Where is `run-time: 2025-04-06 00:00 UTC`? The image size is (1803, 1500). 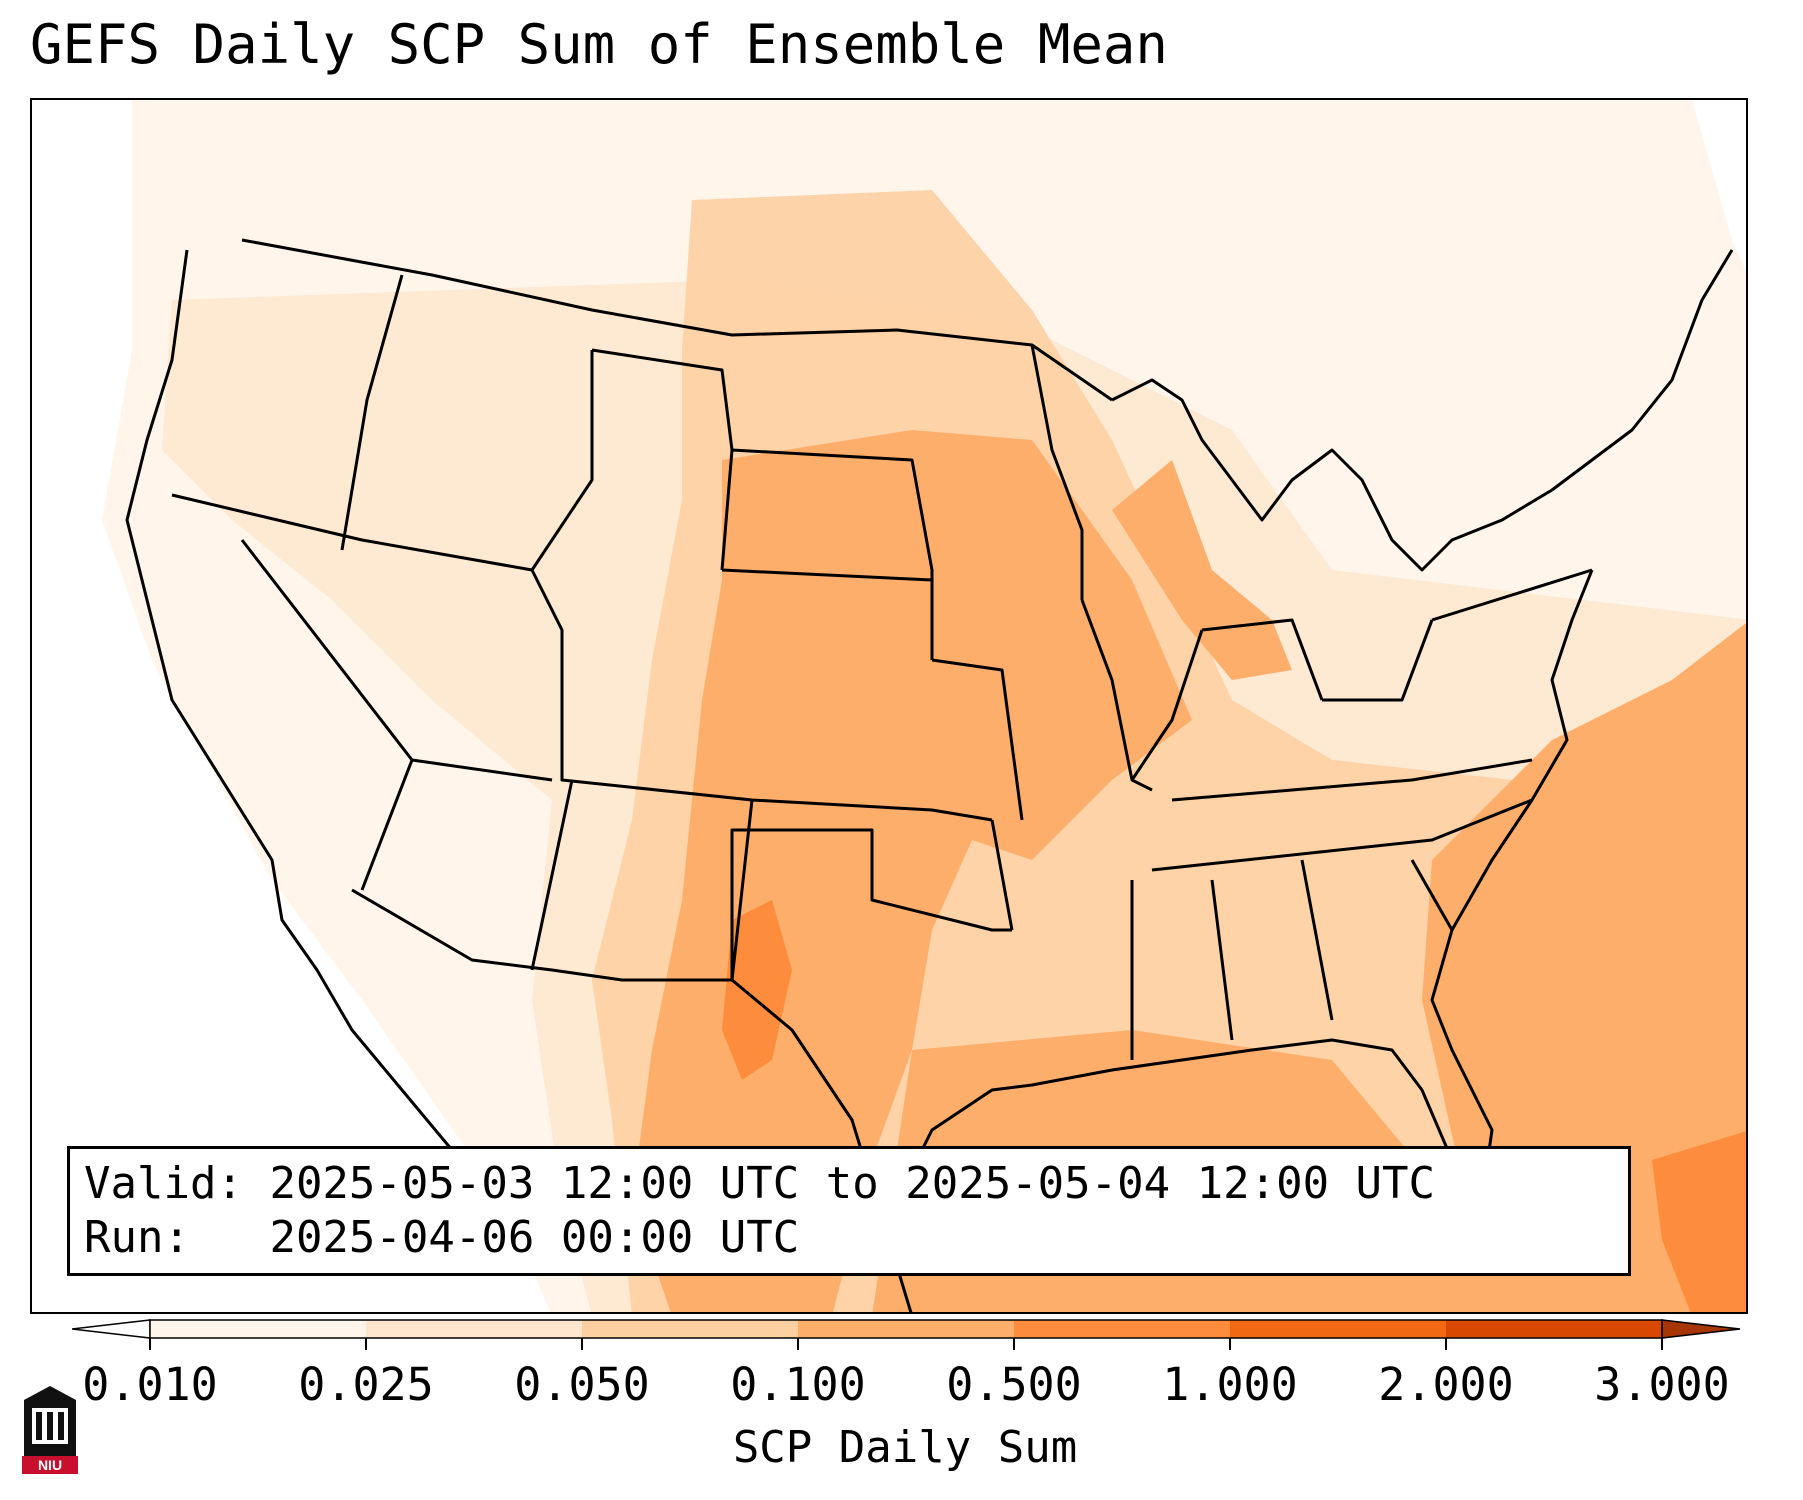
run-time: 2025-04-06 00:00 UTC is located at coordinates (534, 1237).